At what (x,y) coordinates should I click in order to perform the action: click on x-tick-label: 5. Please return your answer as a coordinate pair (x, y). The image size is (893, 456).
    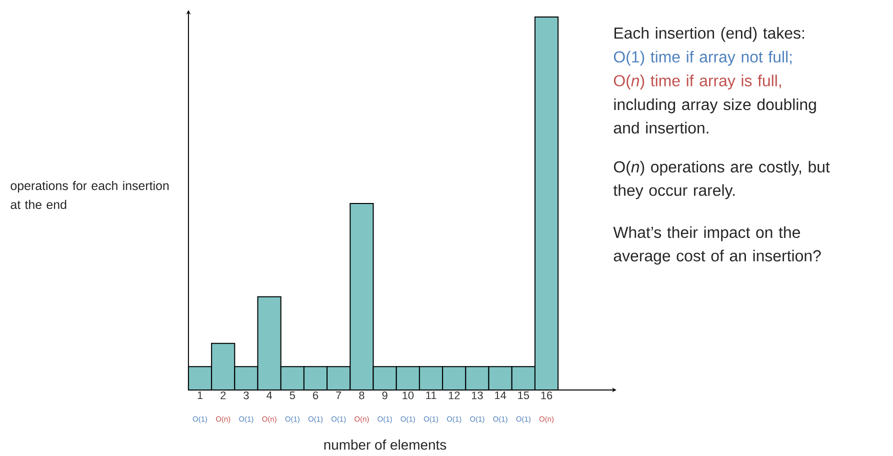
    Looking at the image, I should click on (292, 396).